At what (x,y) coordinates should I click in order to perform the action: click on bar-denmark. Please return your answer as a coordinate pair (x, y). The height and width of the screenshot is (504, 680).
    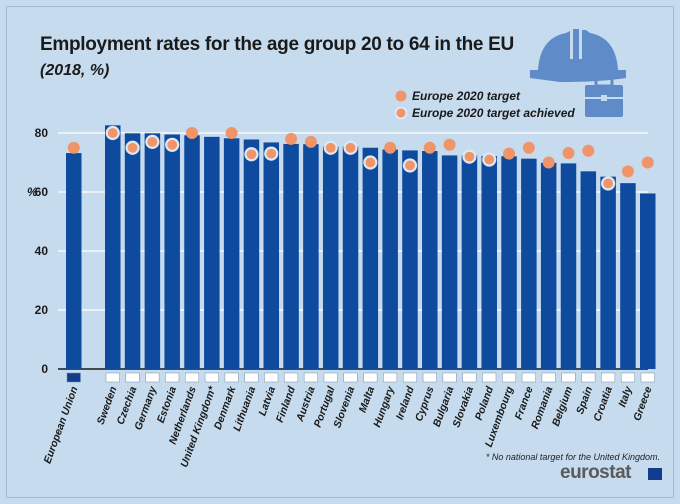
    Looking at the image, I should click on (231, 253).